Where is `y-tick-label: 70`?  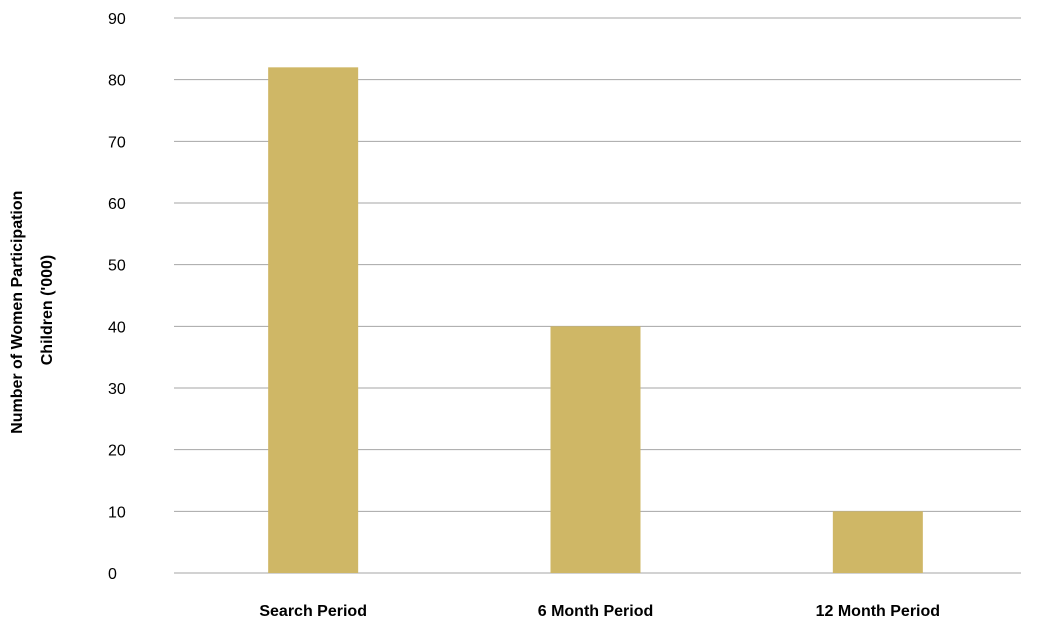 y-tick-label: 70 is located at coordinates (117, 142).